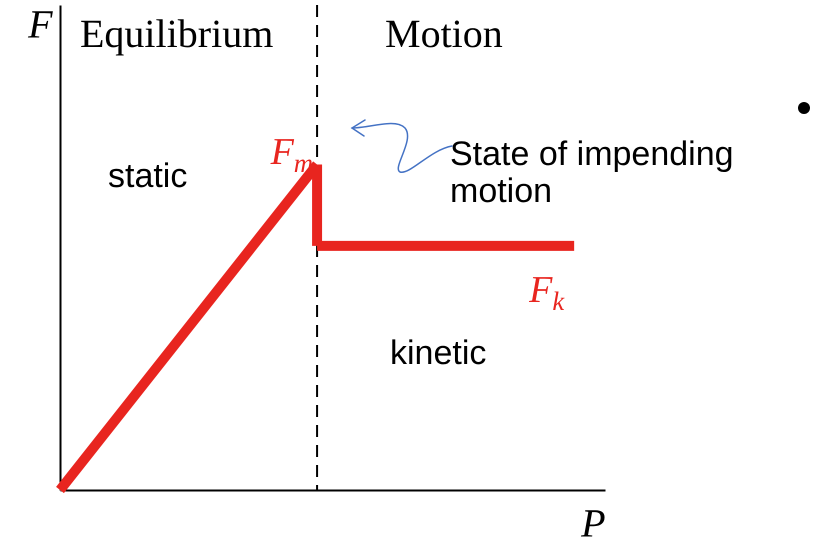 This screenshot has width=823, height=538. Describe the element at coordinates (148, 176) in the screenshot. I see `annotation: static` at that location.